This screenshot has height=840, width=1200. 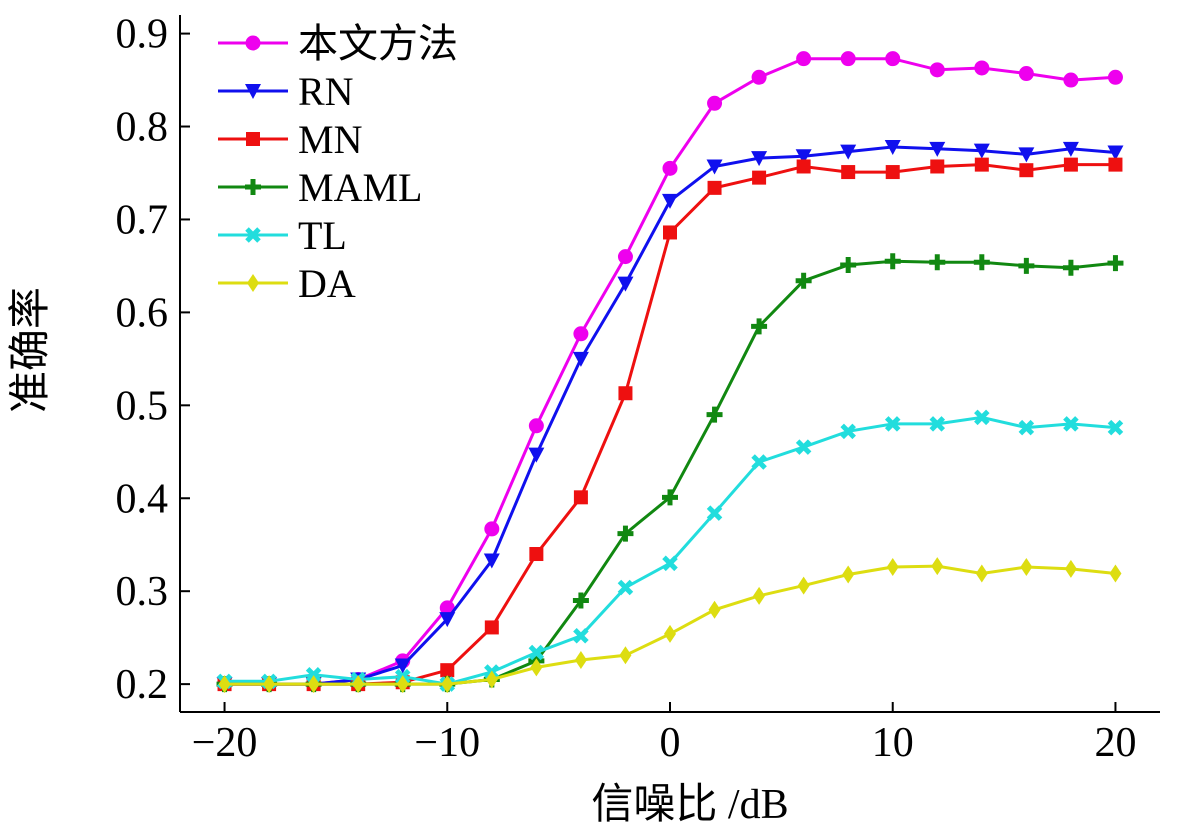 I want to click on legend-item: TL, so click(x=282, y=235).